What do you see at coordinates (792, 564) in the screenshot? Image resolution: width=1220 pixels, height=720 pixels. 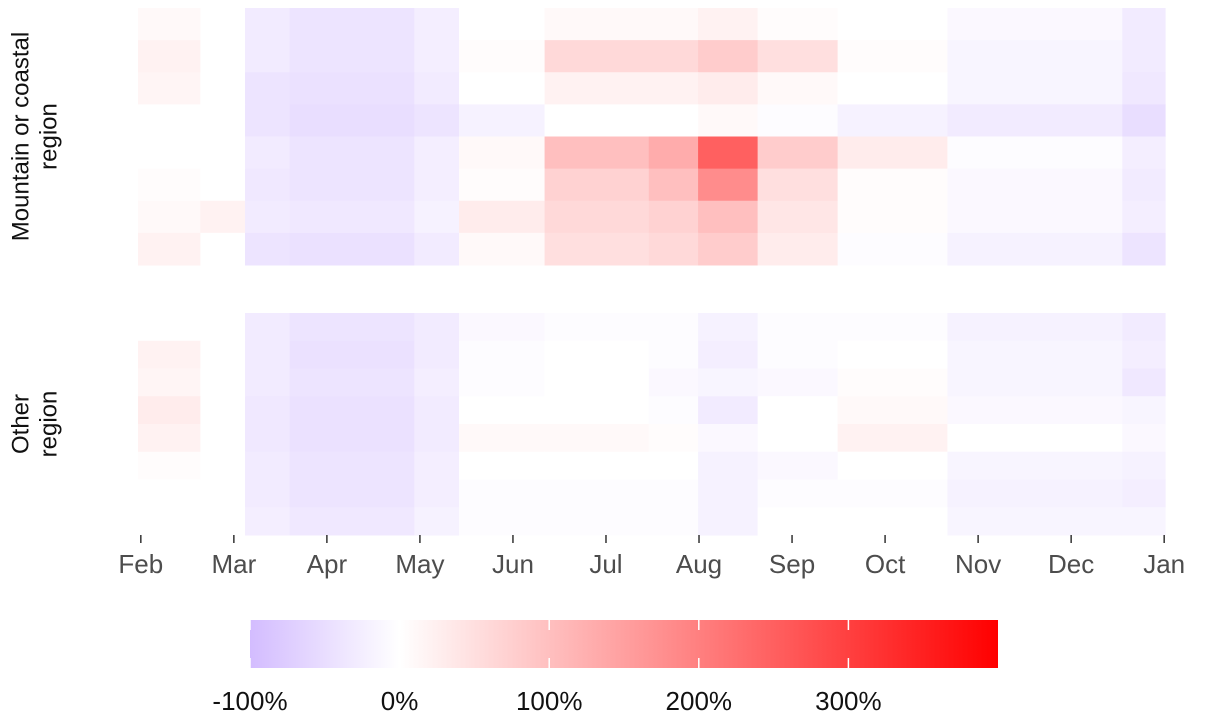 I see `x-tick-label: Sep` at bounding box center [792, 564].